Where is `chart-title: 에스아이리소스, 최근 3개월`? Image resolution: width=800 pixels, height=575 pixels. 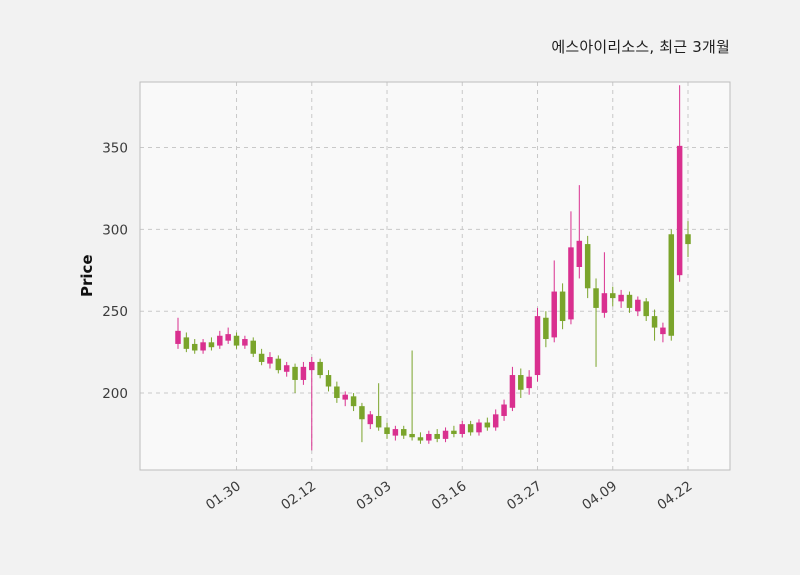 chart-title: 에스아이리소스, 최근 3개월 is located at coordinates (640, 47).